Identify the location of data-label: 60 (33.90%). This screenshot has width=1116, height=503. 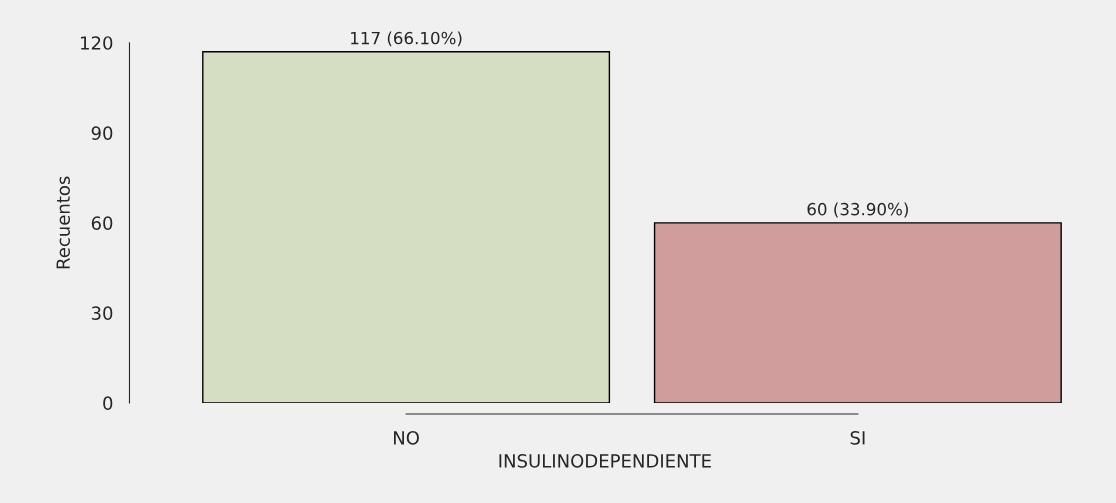
(857, 210).